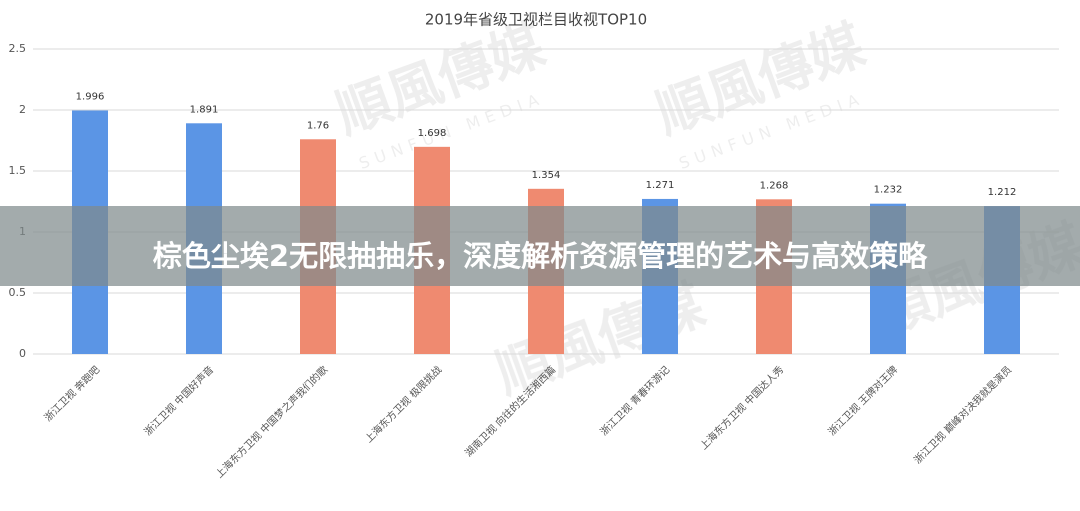 Image resolution: width=1080 pixels, height=511 pixels. What do you see at coordinates (18, 170) in the screenshot?
I see `y-tick-label: 1.5` at bounding box center [18, 170].